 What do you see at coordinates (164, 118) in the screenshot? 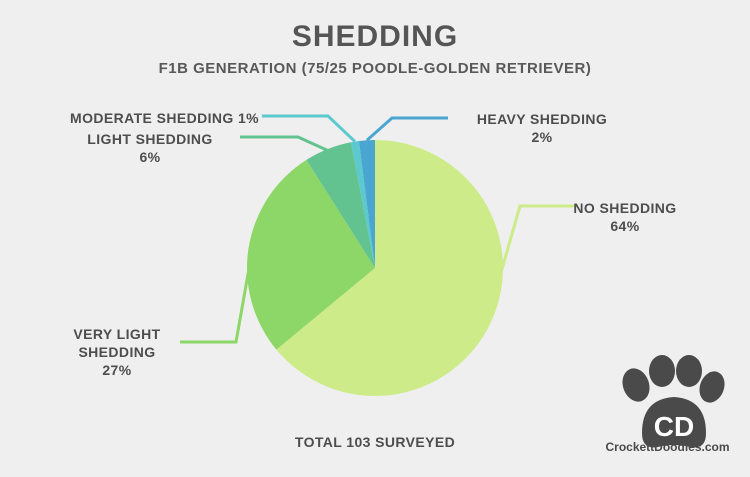
I see `label-moderate-shedding-name: MODERATE SHEDDING 1%` at bounding box center [164, 118].